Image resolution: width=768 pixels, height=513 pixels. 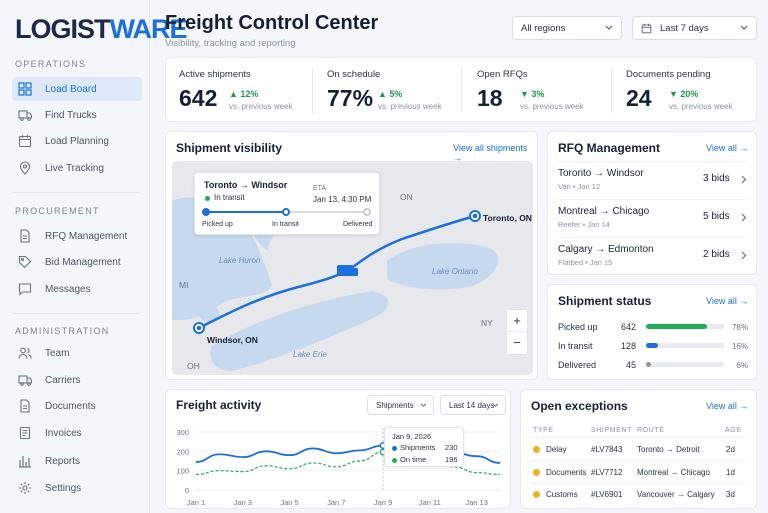 I want to click on rfq-route: Toronto → Windsor, so click(x=601, y=173).